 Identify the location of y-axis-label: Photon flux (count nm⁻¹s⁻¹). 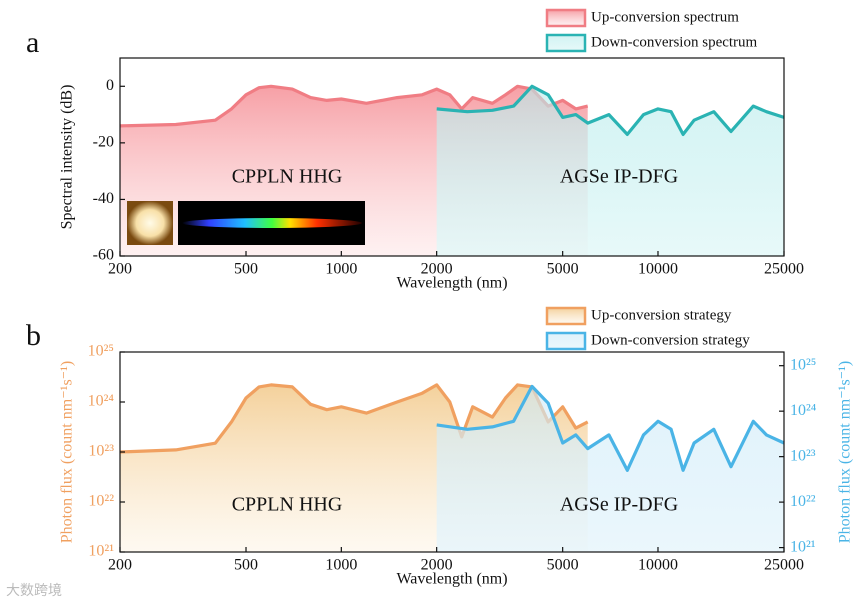
(67, 452).